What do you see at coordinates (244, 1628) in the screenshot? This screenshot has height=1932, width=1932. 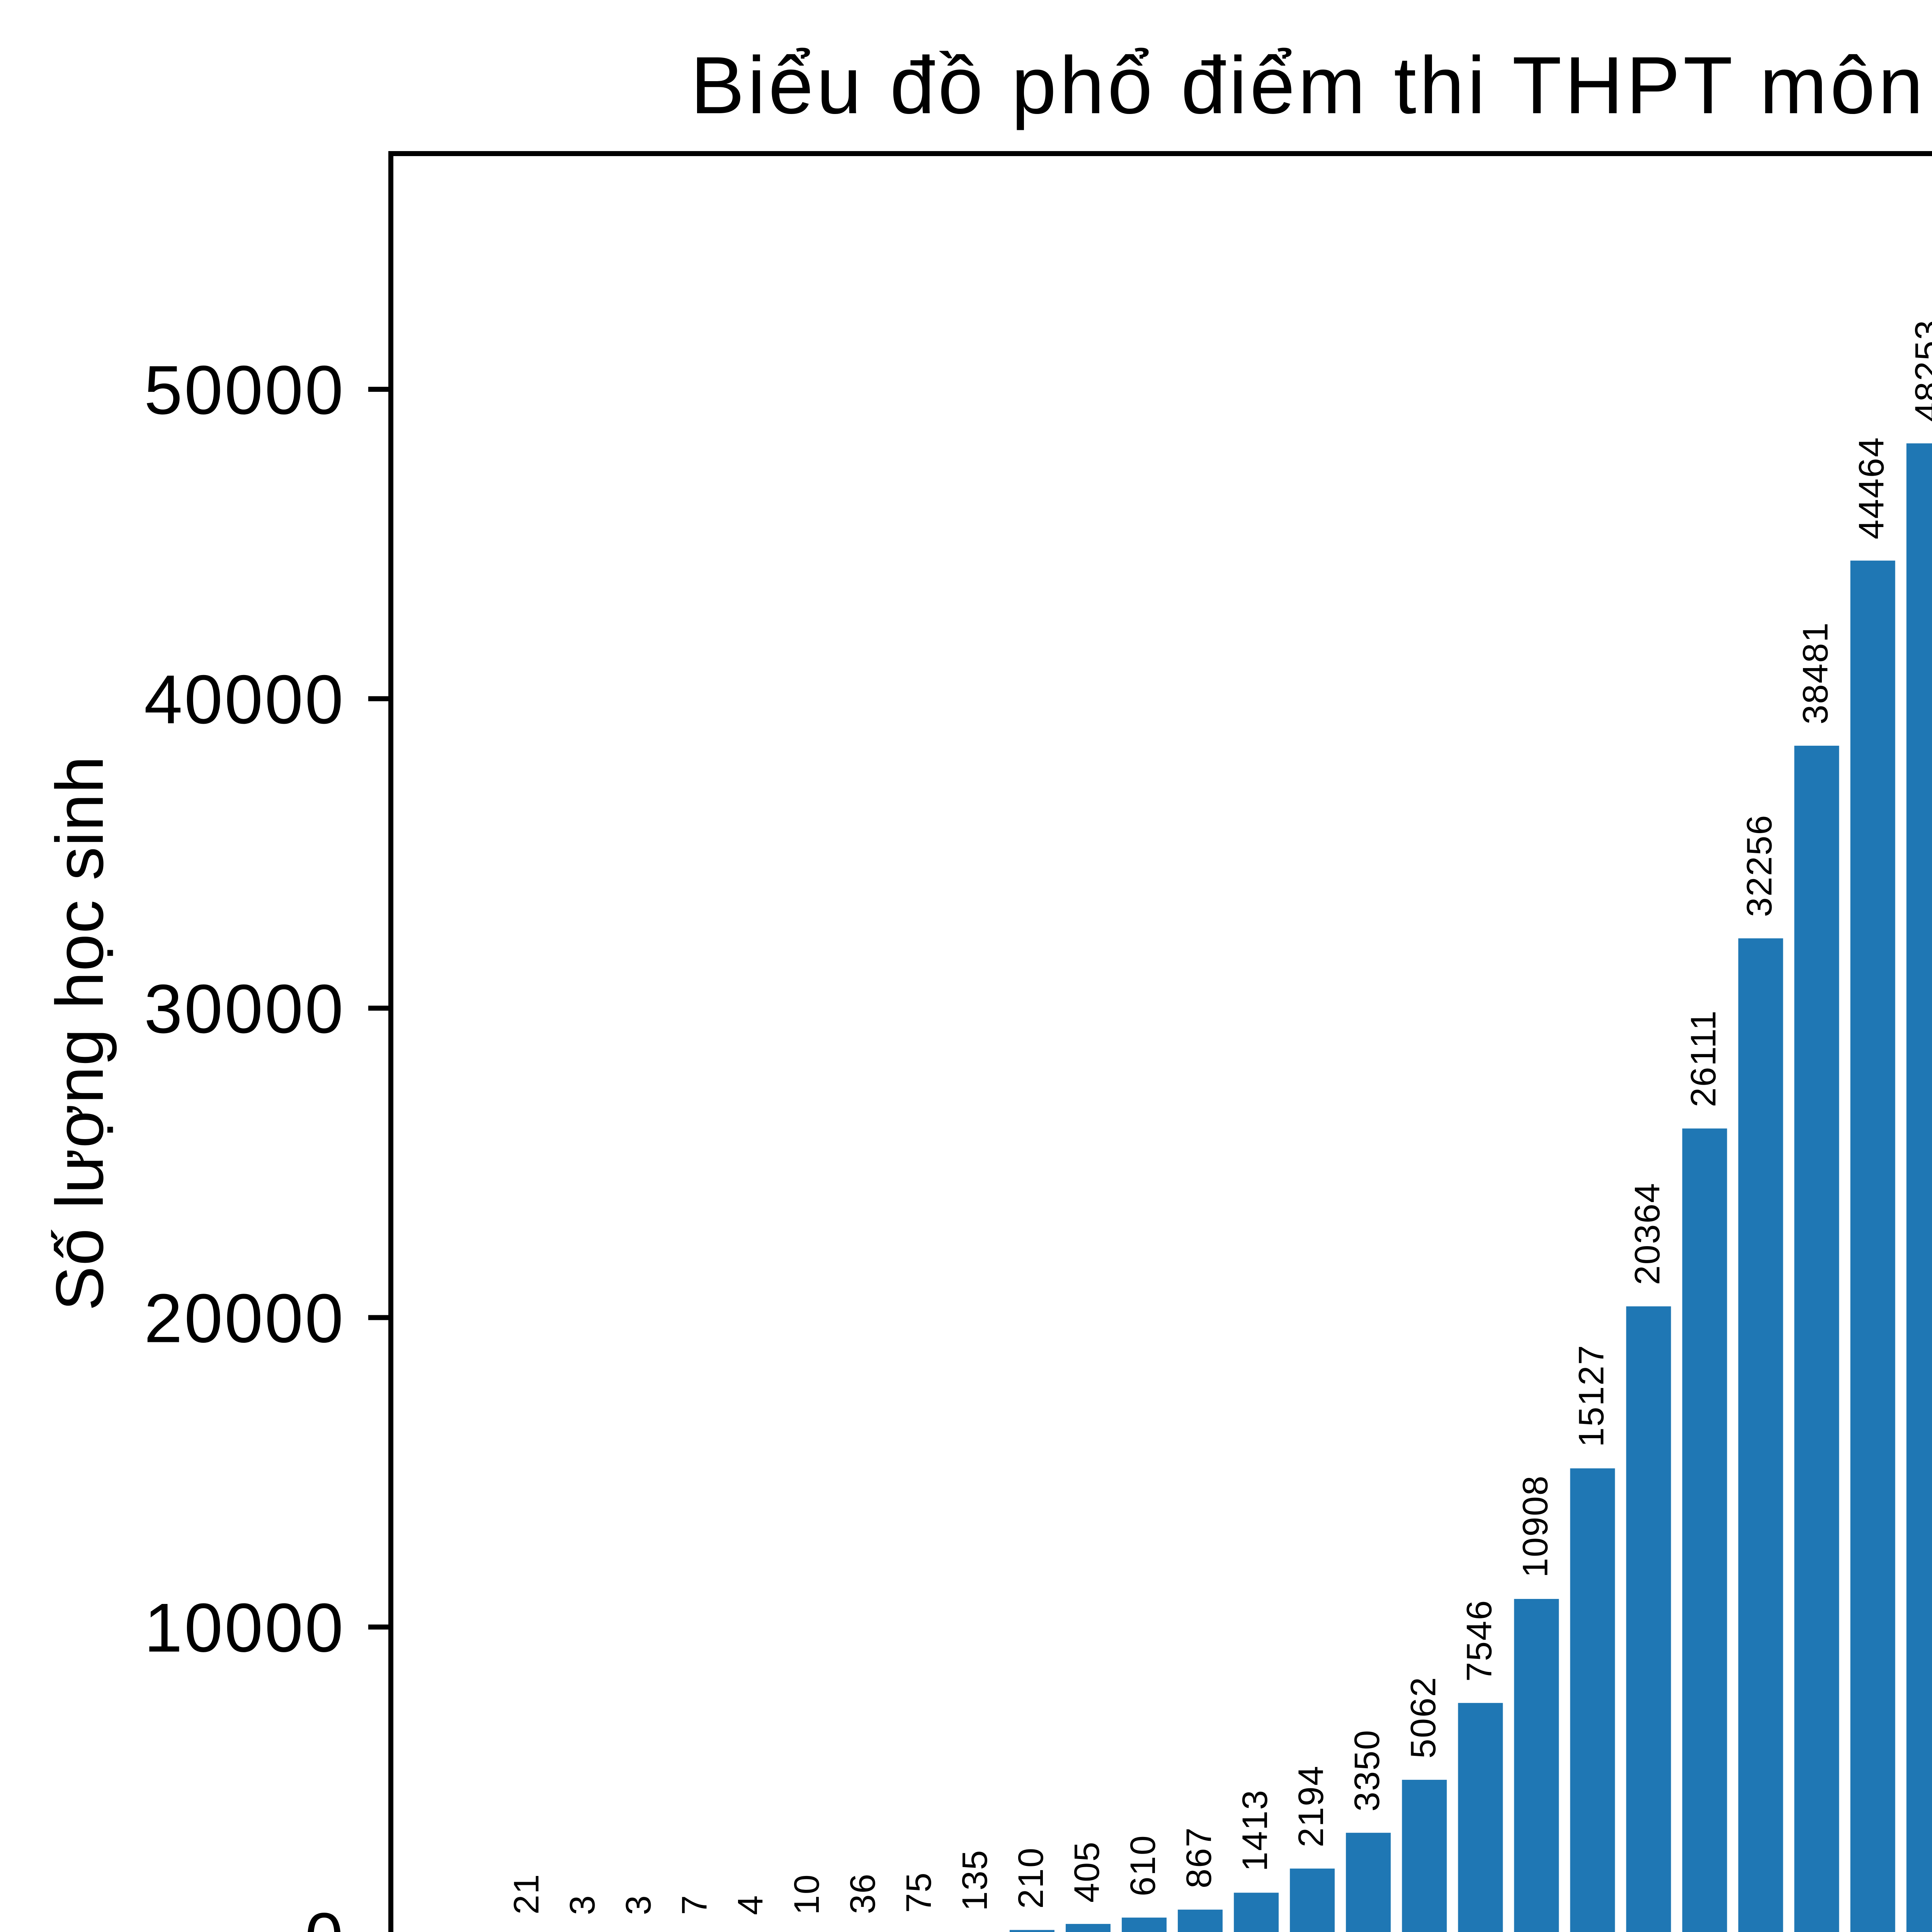 I see `svg-text: 10000` at bounding box center [244, 1628].